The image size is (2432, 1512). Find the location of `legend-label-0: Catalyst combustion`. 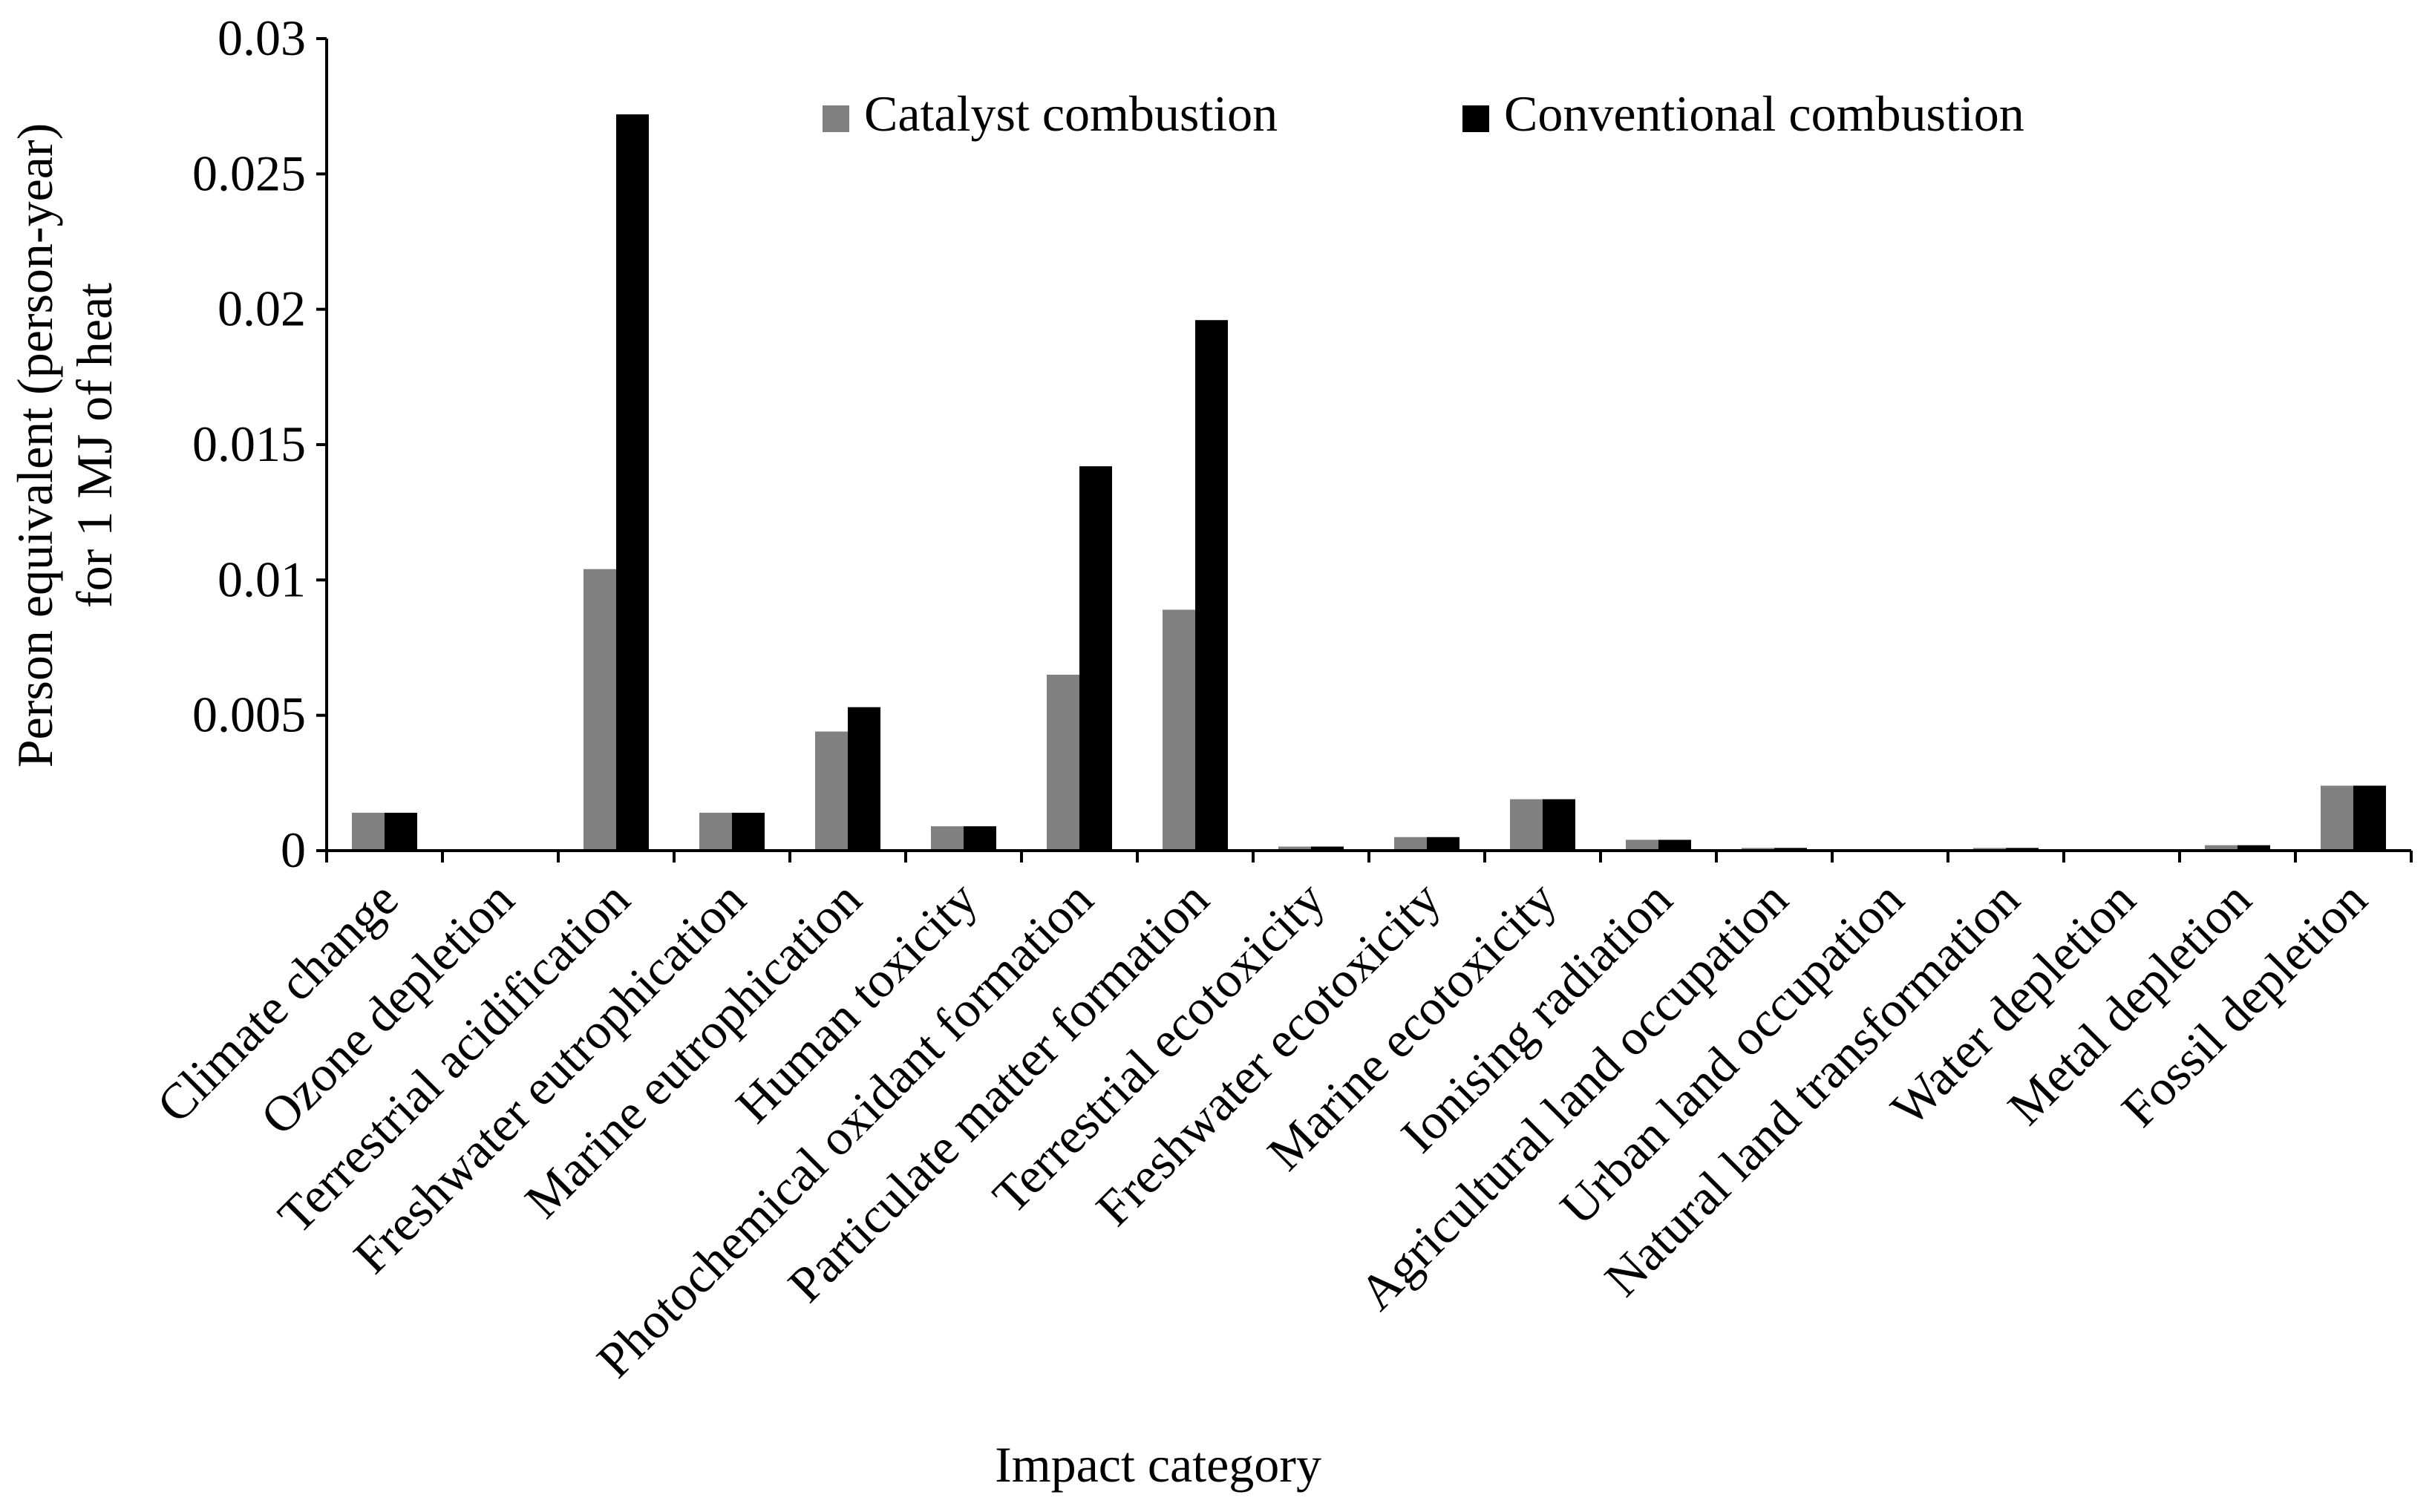

legend-label-0: Catalyst combustion is located at coordinates (1071, 114).